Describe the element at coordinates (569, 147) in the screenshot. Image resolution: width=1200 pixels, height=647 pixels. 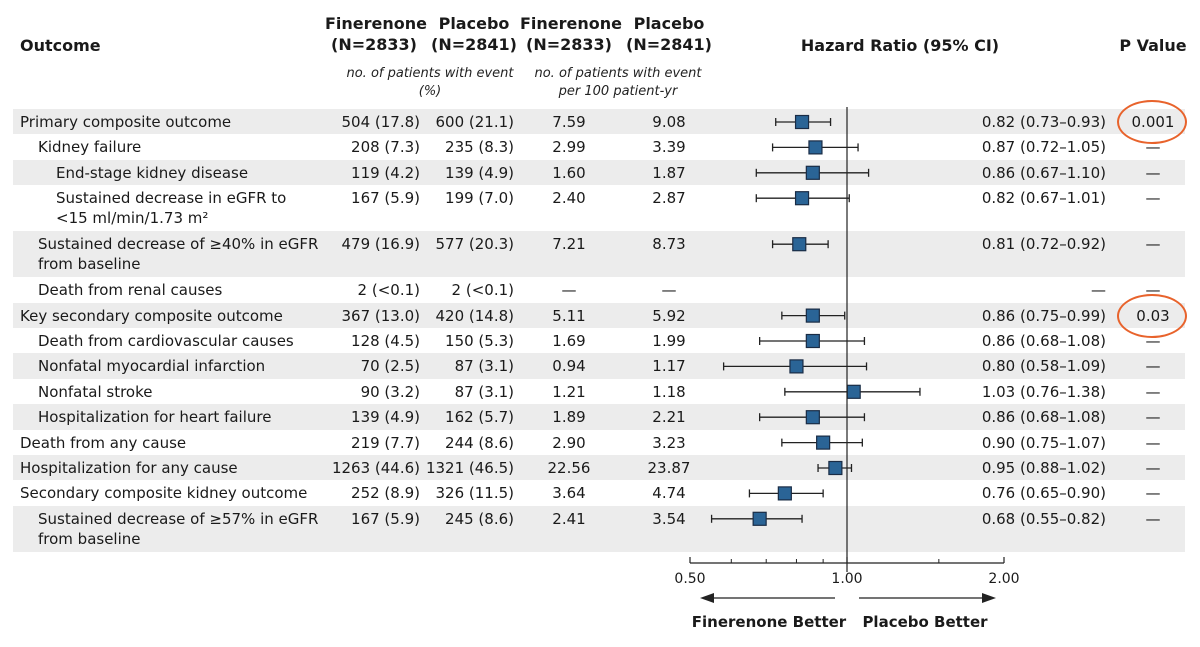
I see `finerenone-rate: 2.99` at that location.